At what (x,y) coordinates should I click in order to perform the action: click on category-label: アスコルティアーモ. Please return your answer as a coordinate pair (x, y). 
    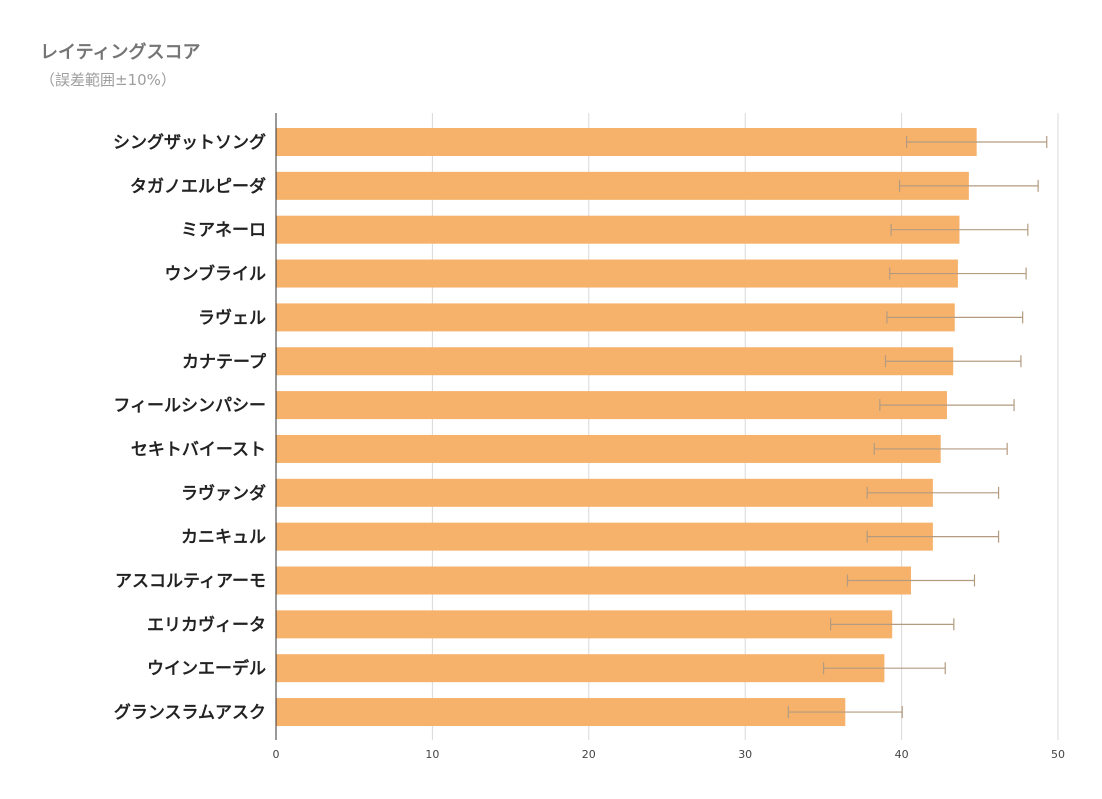
    Looking at the image, I should click on (190, 582).